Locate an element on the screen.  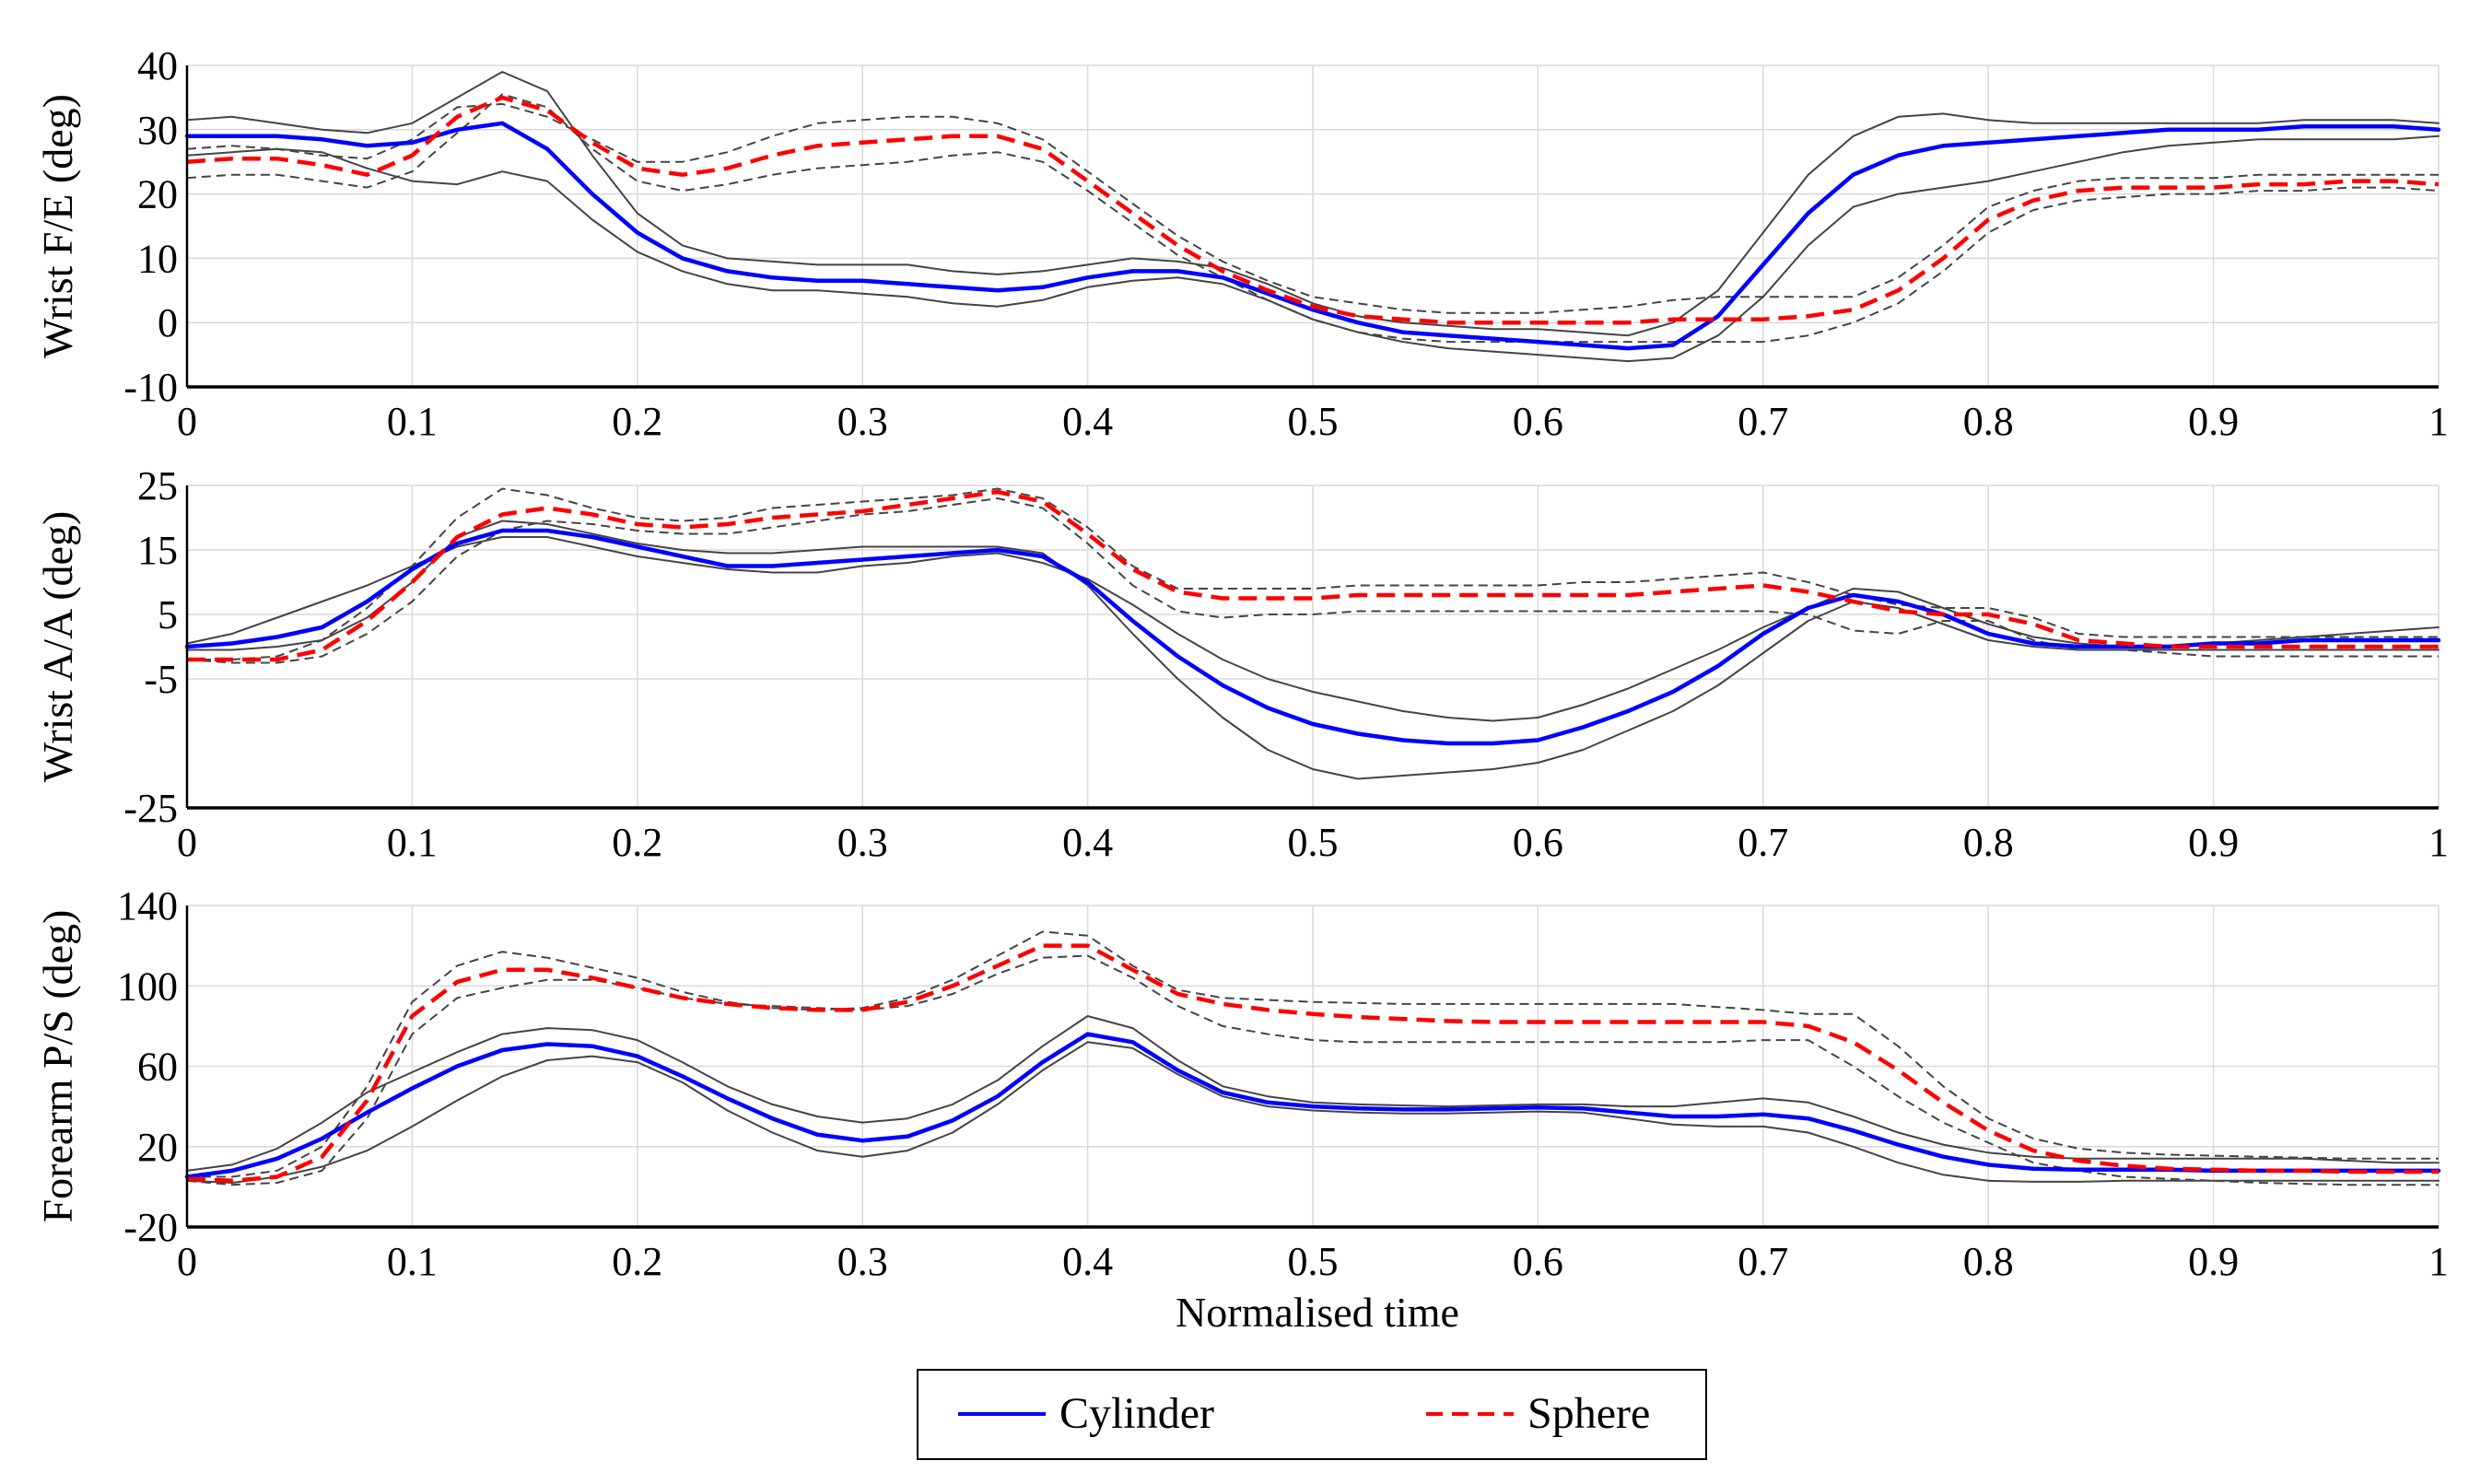
x-axis-label: Normalised time is located at coordinates (1317, 1312).